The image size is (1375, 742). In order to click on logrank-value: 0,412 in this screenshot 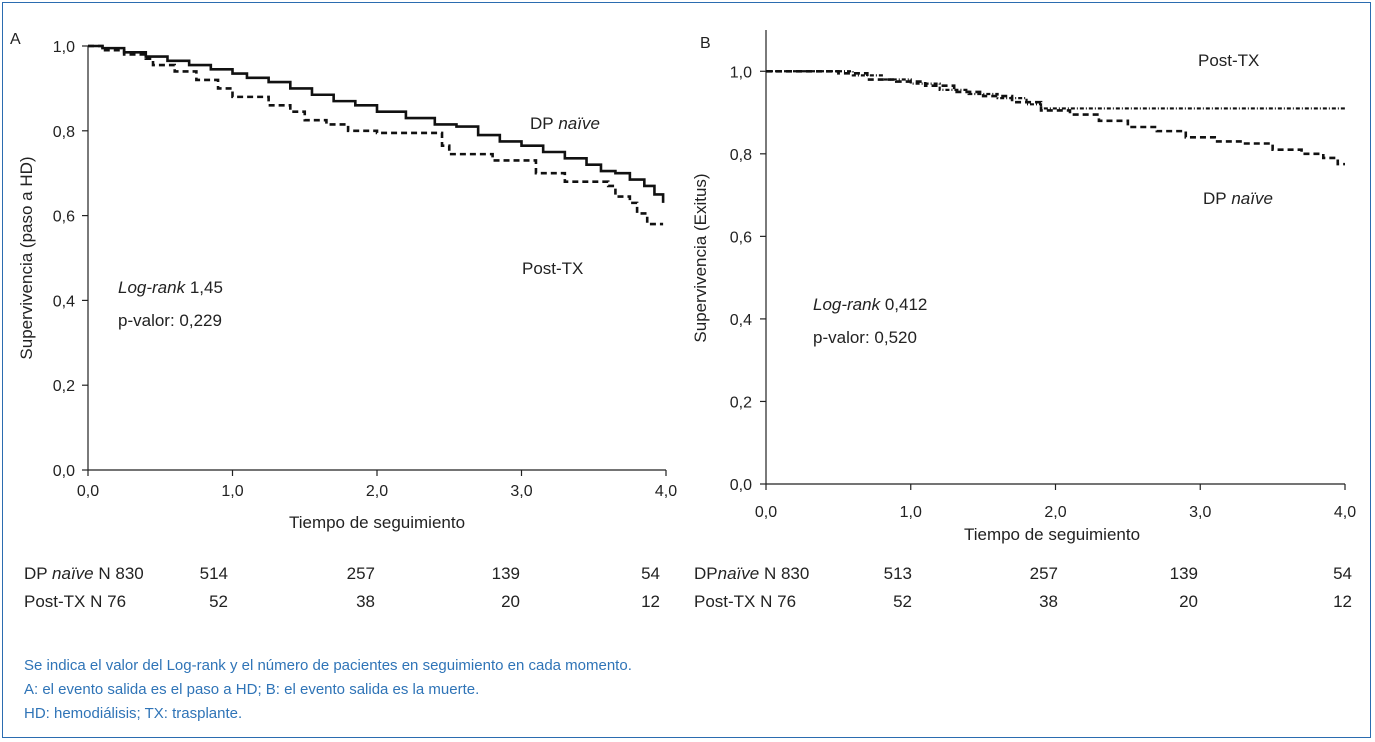, I will do `click(903, 304)`.